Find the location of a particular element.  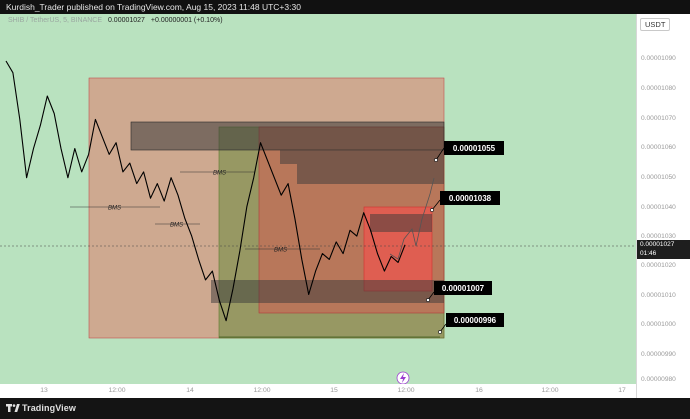

y-tick: 0.00000980 is located at coordinates (658, 379).